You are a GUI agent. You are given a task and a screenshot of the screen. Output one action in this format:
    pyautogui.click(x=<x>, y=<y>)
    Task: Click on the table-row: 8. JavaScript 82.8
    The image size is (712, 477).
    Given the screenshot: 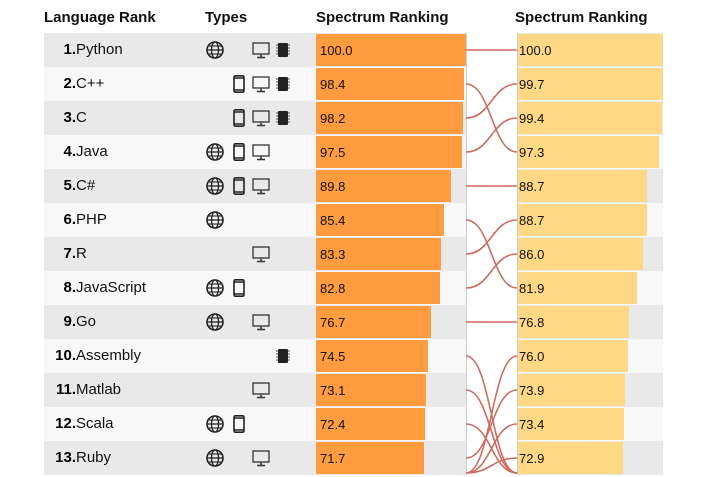 What is the action you would take?
    pyautogui.click(x=255, y=288)
    